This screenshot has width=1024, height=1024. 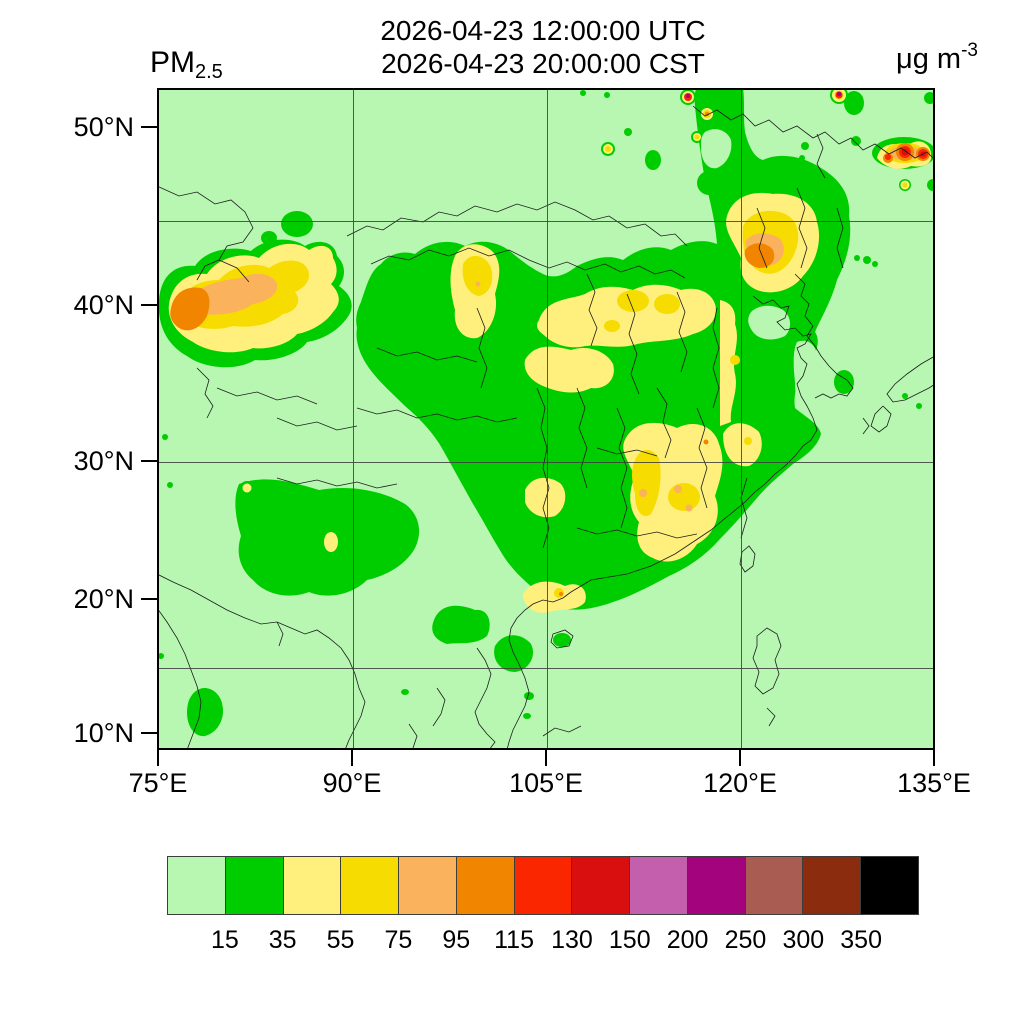 What do you see at coordinates (546, 668) in the screenshot?
I see `gridline-15°N` at bounding box center [546, 668].